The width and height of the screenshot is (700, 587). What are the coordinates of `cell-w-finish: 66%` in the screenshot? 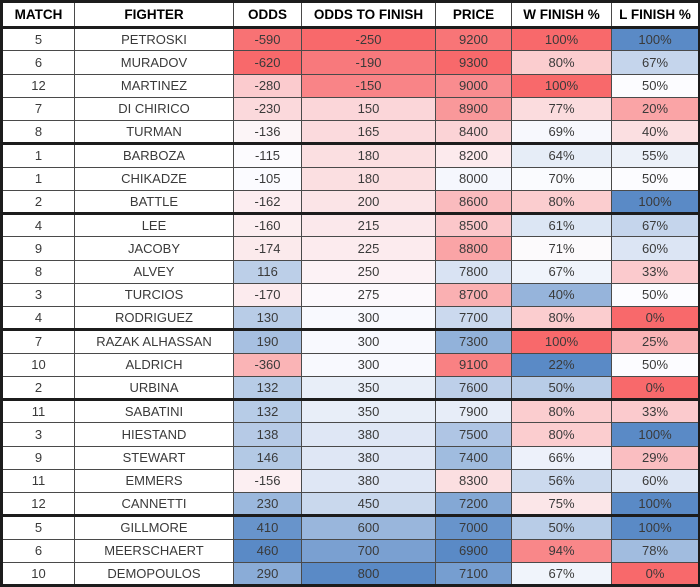 It's located at (561, 457).